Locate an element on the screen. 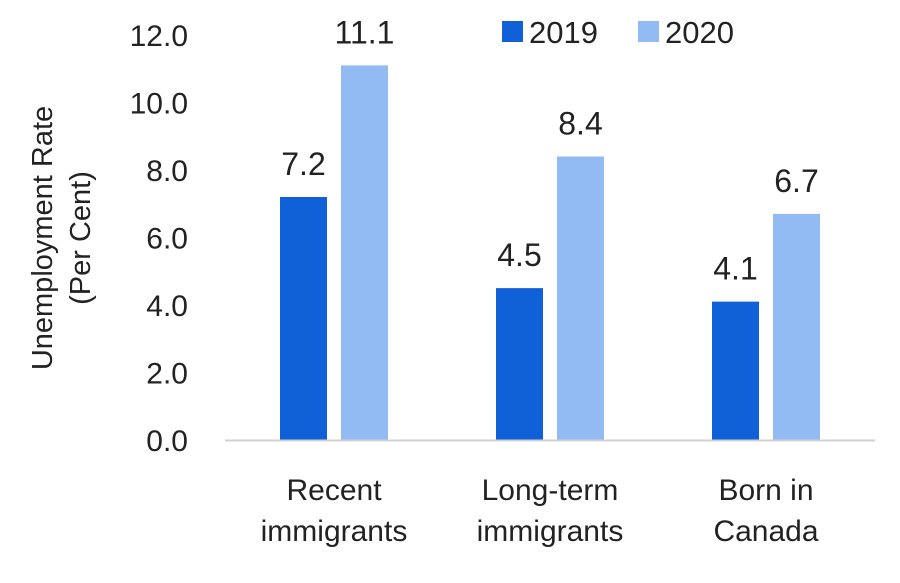 Image resolution: width=900 pixels, height=583 pixels. y-axis-ticks: 0.0 2.0 4.0 6.0 8.0 10.0 12.0 is located at coordinates (159, 239).